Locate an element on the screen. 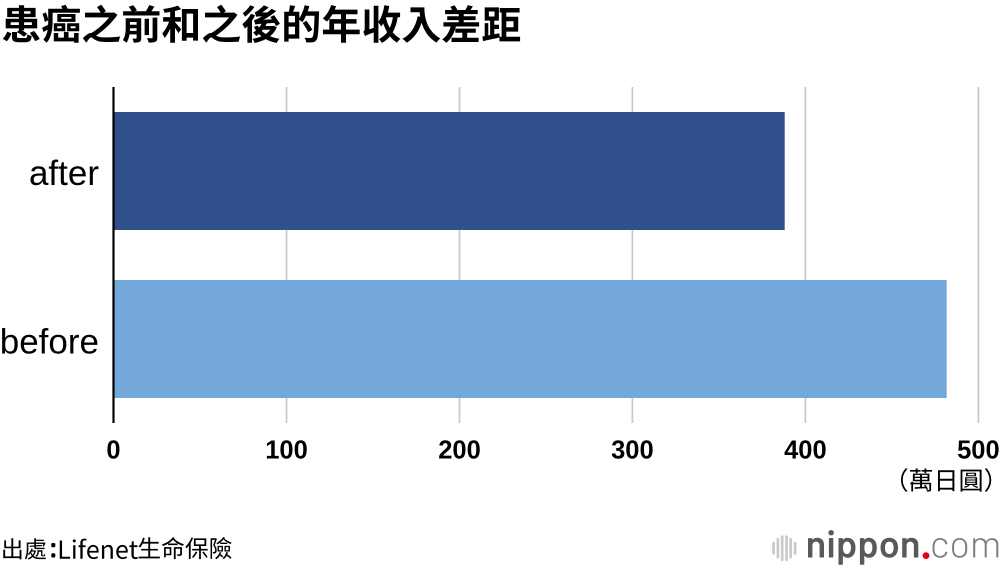 This screenshot has height=575, width=1000. svg-text: 0 is located at coordinates (113, 451).